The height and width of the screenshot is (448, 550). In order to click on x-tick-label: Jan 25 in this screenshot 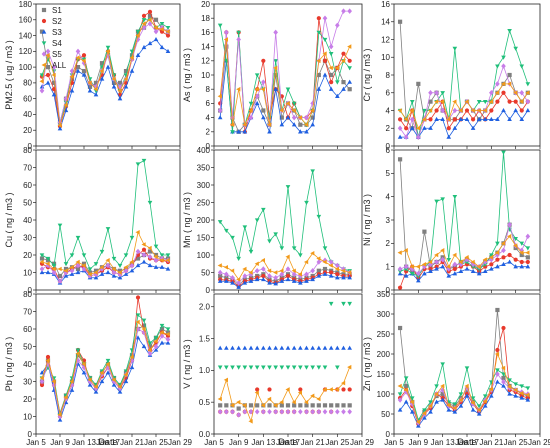, I will do `click(516, 442)`.